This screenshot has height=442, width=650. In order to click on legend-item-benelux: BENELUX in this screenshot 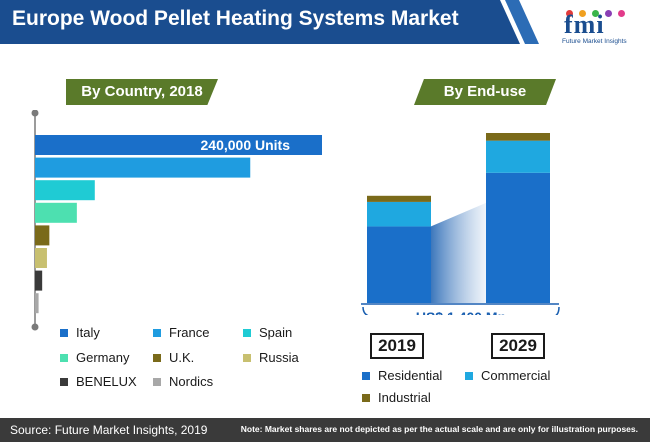, I will do `click(98, 381)`.